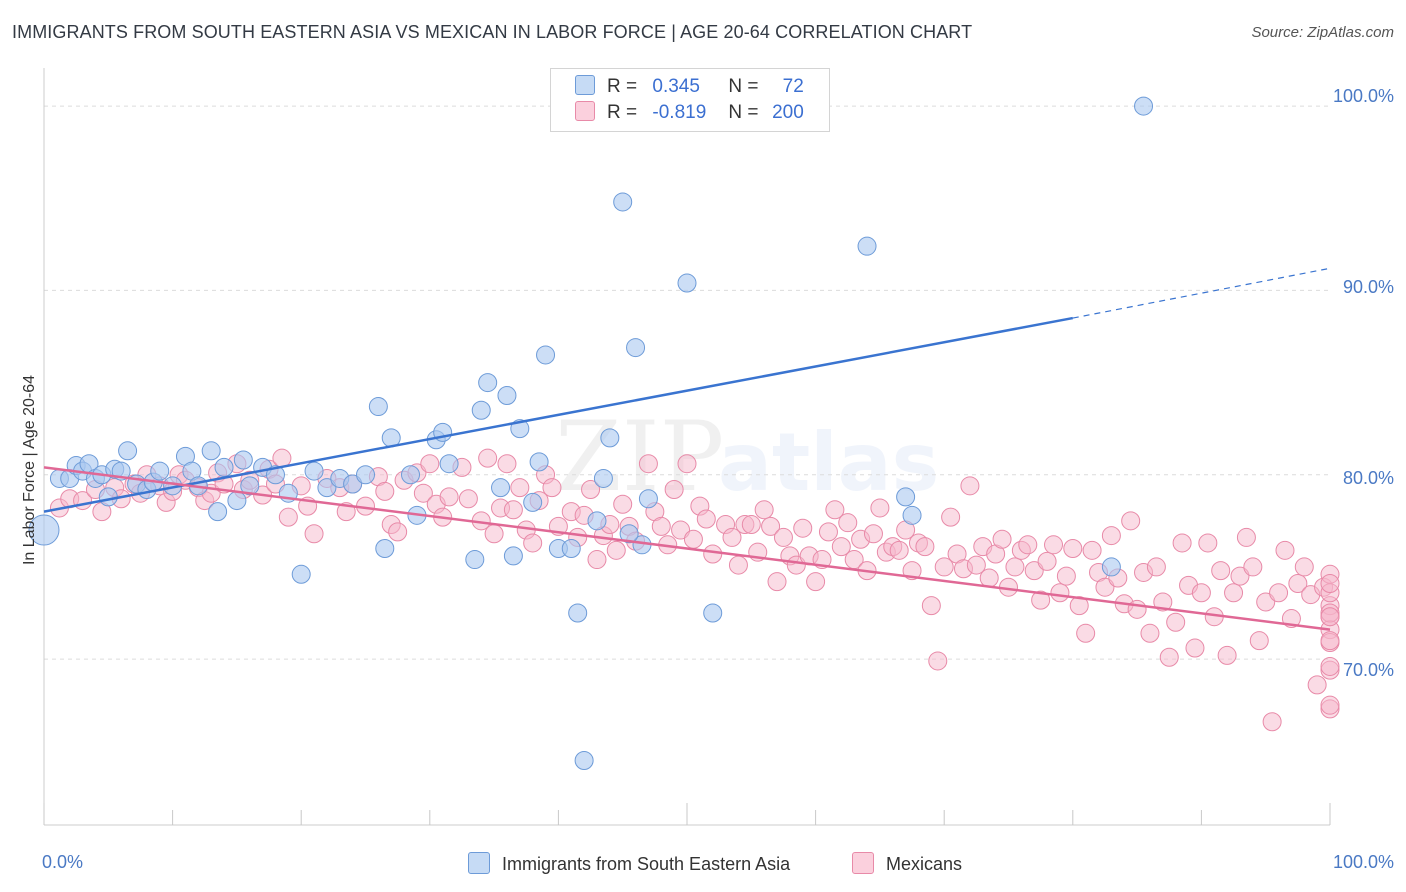 Image resolution: width=1406 pixels, height=892 pixels. What do you see at coordinates (29, 470) in the screenshot?
I see `y-axis-label: In Labor Force | Age 20-64` at bounding box center [29, 470].